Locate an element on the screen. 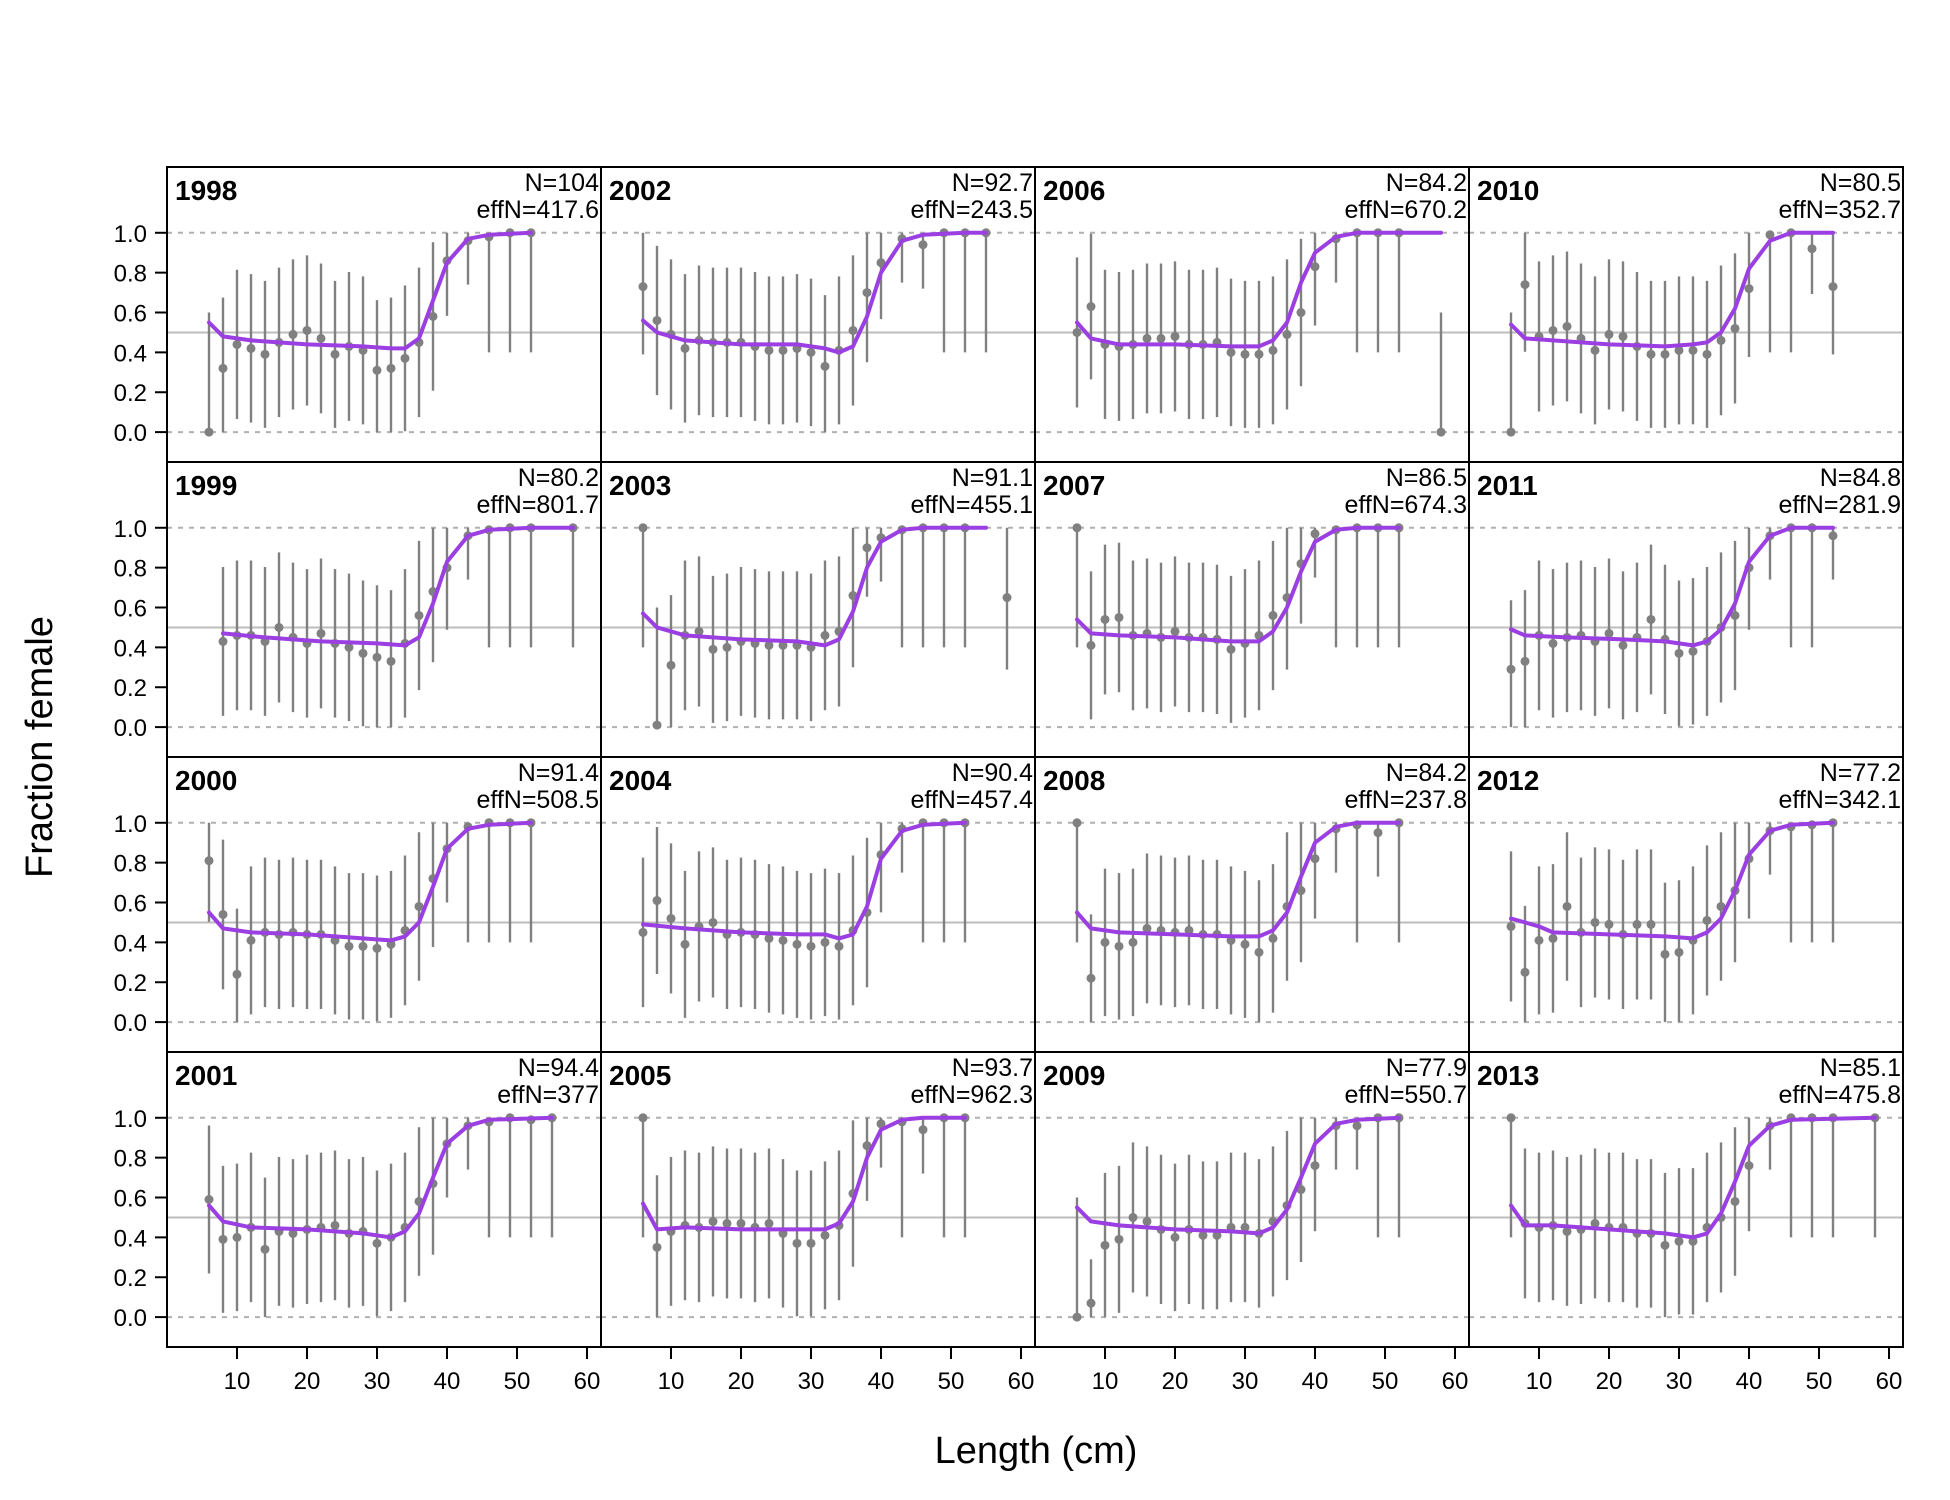 The width and height of the screenshot is (1950, 1500). y-tick-label: 0.2 is located at coordinates (130, 1278).